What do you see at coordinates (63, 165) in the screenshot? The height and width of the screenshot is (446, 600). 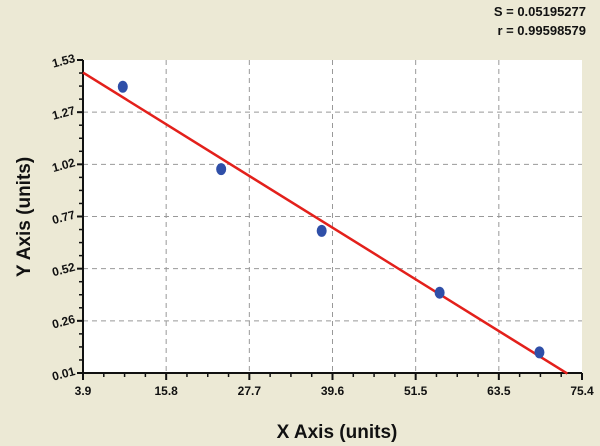 I see `y-tick-label: 1.02` at bounding box center [63, 165].